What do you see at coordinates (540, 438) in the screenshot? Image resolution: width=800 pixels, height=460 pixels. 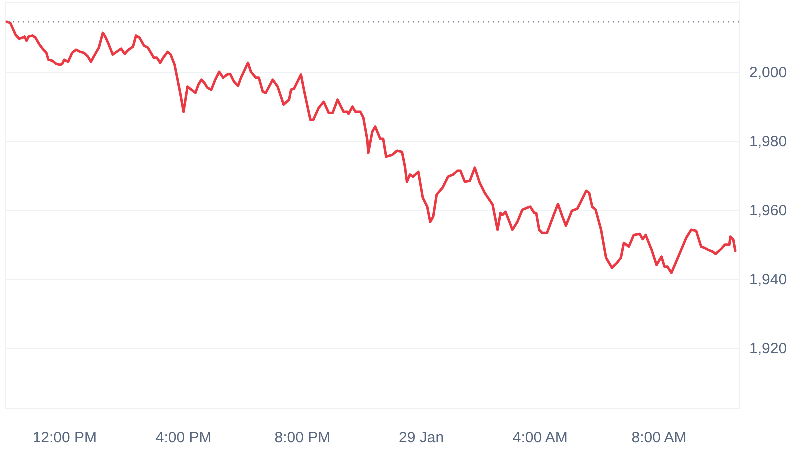 I see `x-tick-label: 4:00 AM` at bounding box center [540, 438].